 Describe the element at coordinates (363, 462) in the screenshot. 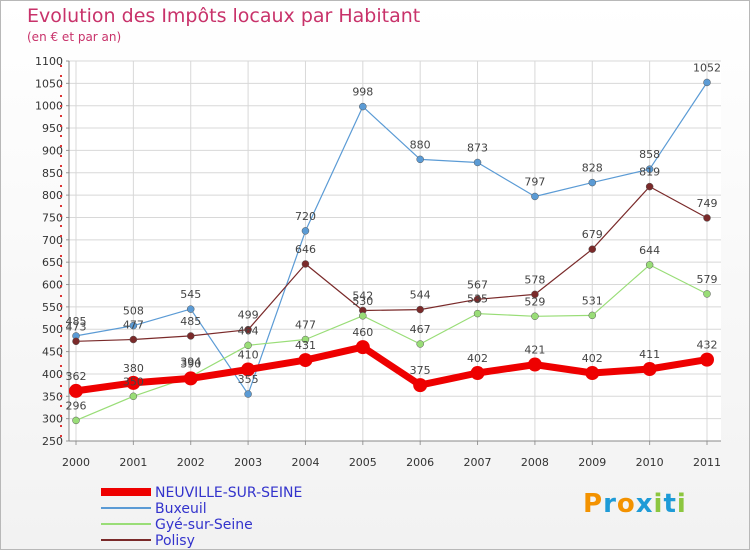

I see `x-tick-label: 2005` at that location.